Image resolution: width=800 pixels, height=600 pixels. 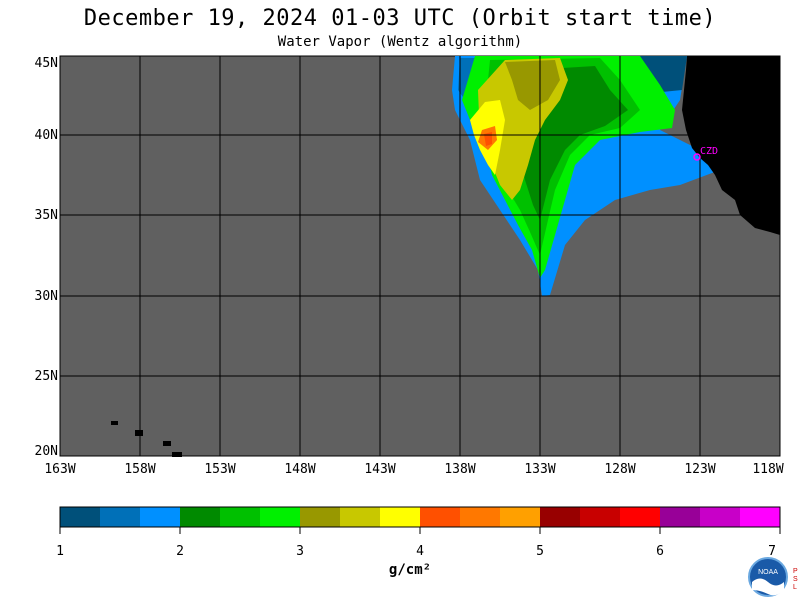 What do you see at coordinates (795, 571) in the screenshot?
I see `svg-text: P` at bounding box center [795, 571].